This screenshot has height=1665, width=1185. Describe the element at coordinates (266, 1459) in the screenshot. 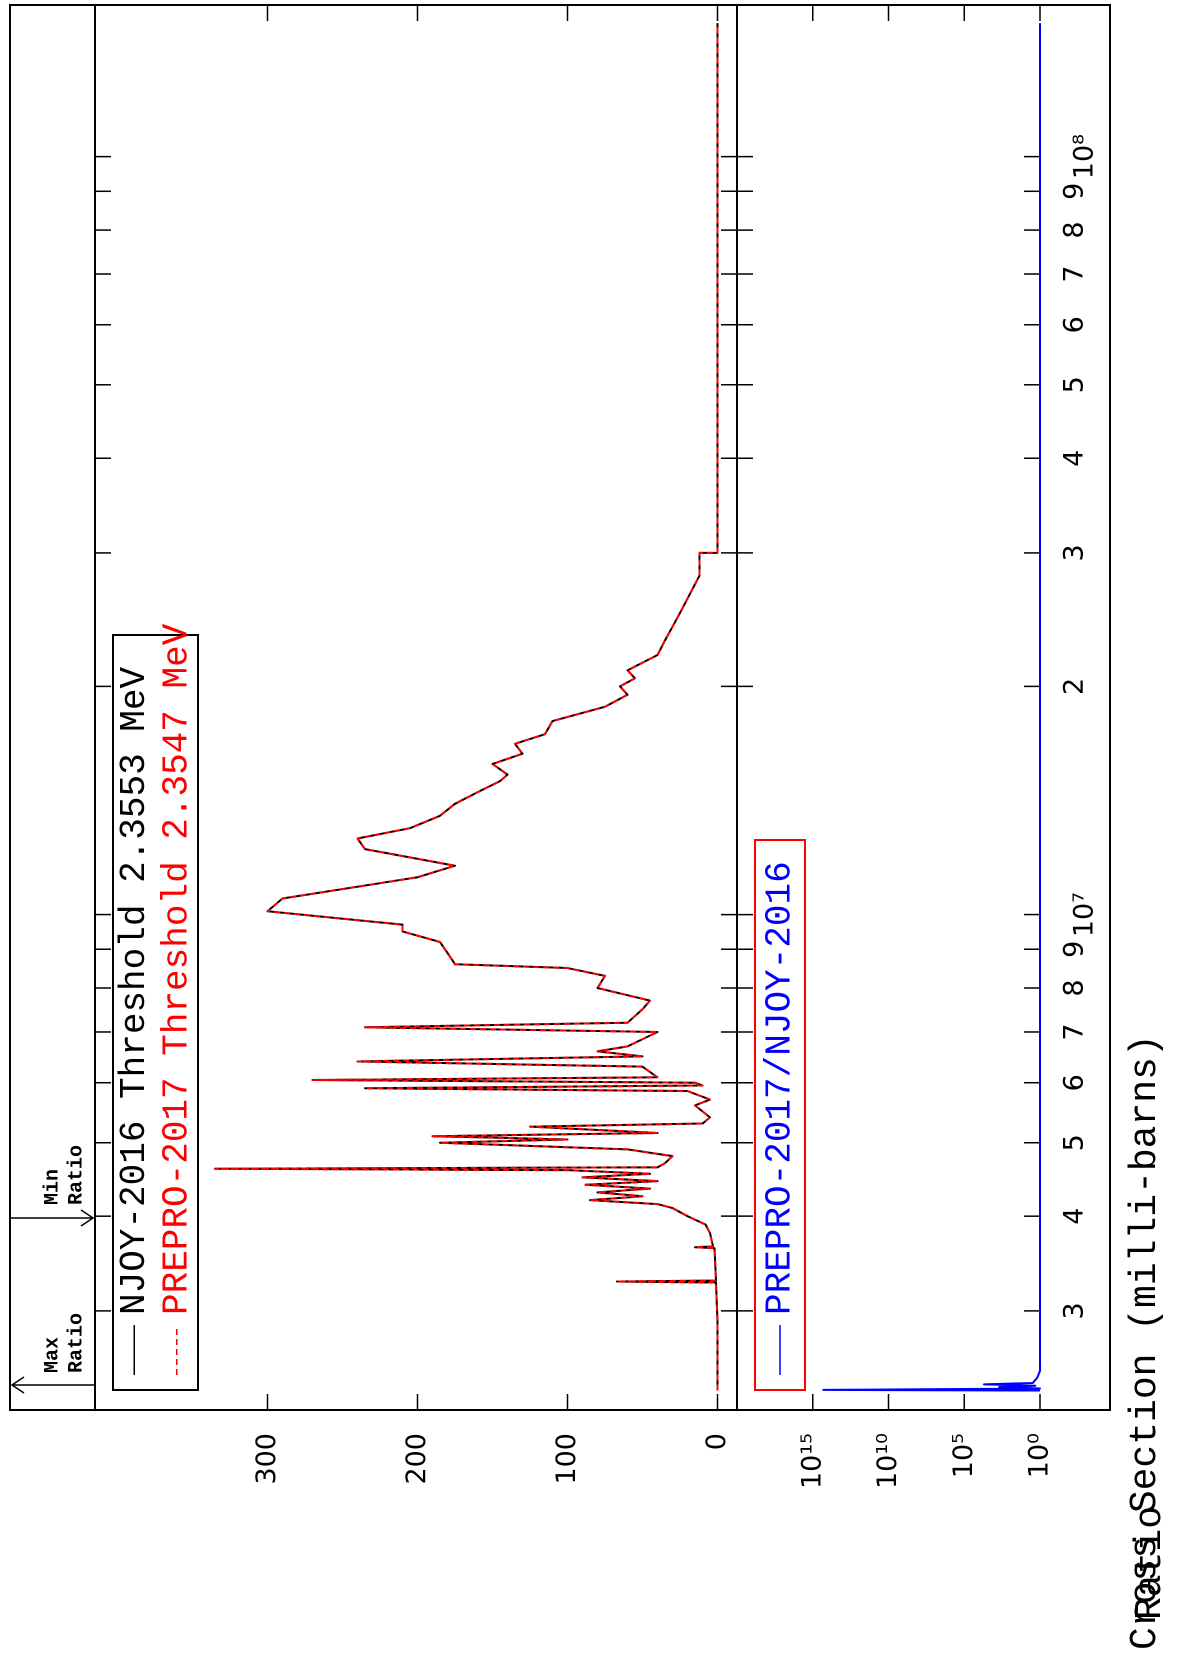

I see `y-tick-label: 300` at that location.